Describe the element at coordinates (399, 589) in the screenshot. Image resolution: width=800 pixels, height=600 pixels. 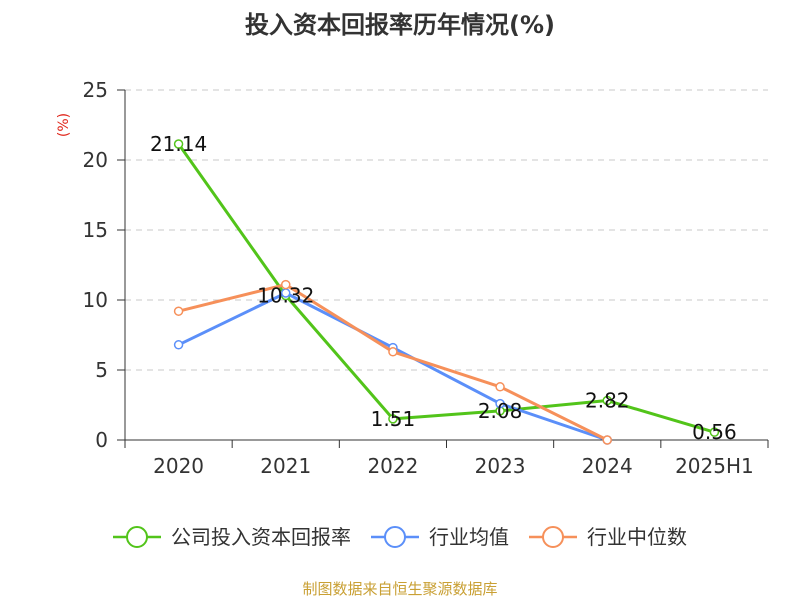
I see `data-source-note: 制图数据来自恒生聚源数据库` at that location.